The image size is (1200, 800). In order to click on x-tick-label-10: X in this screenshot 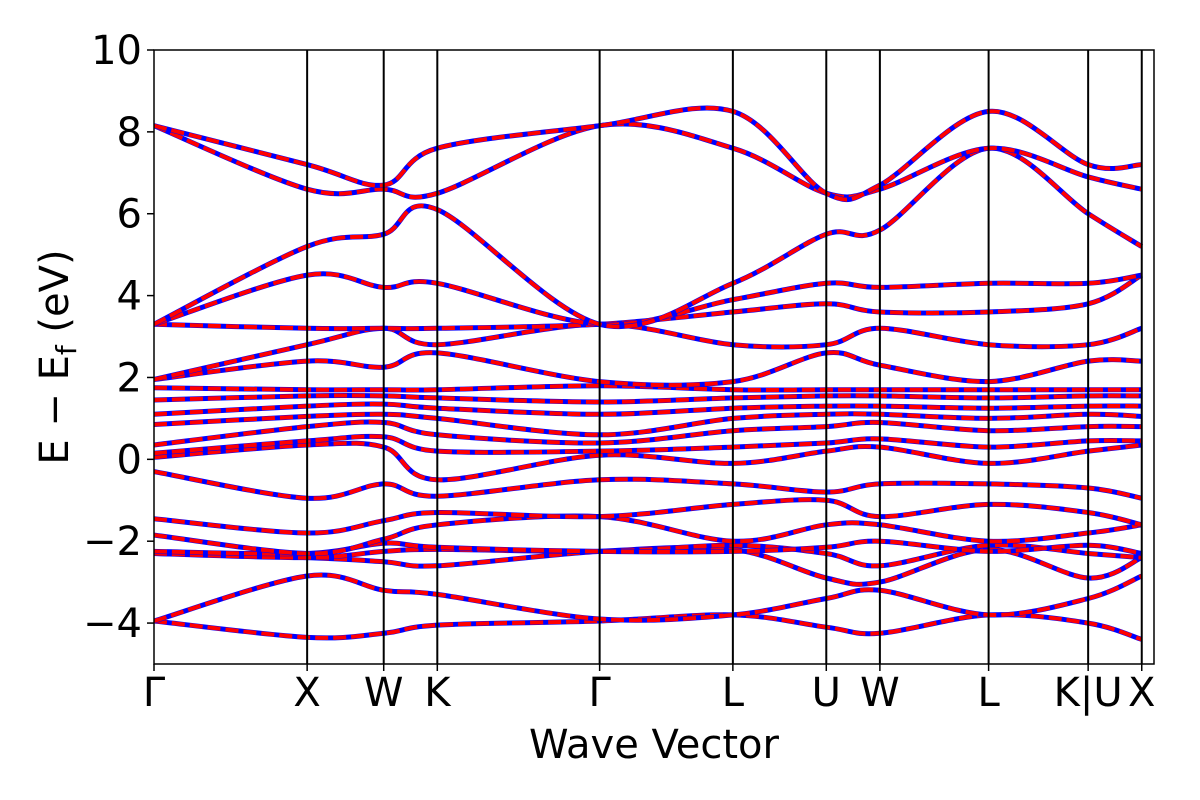, I will do `click(1141, 693)`.